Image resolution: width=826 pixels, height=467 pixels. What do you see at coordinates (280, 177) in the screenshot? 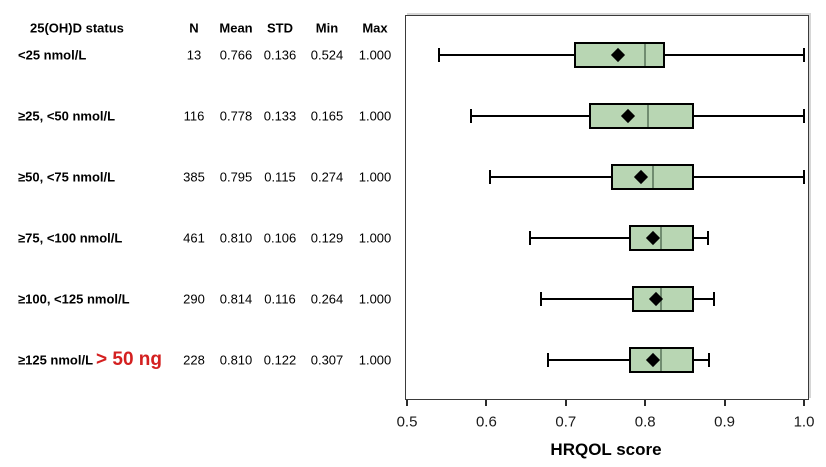
I see `row-std: 0.115` at bounding box center [280, 177].